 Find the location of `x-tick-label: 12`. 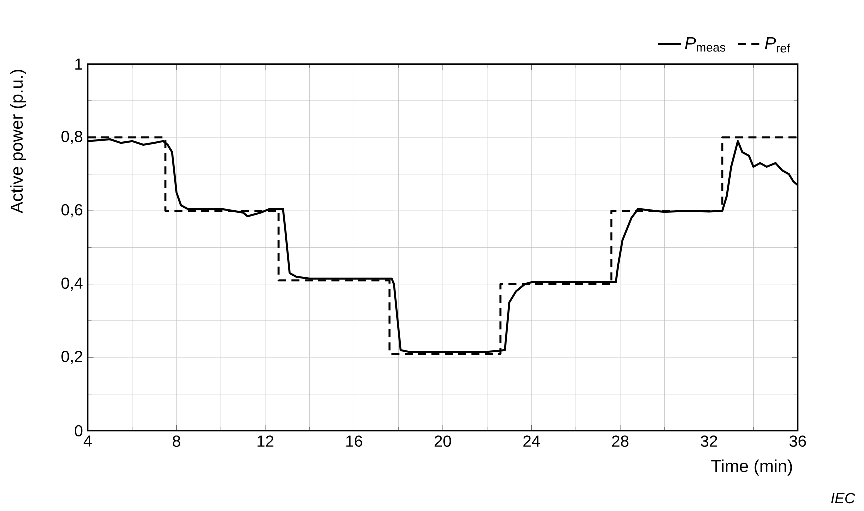

x-tick-label: 12 is located at coordinates (266, 441).